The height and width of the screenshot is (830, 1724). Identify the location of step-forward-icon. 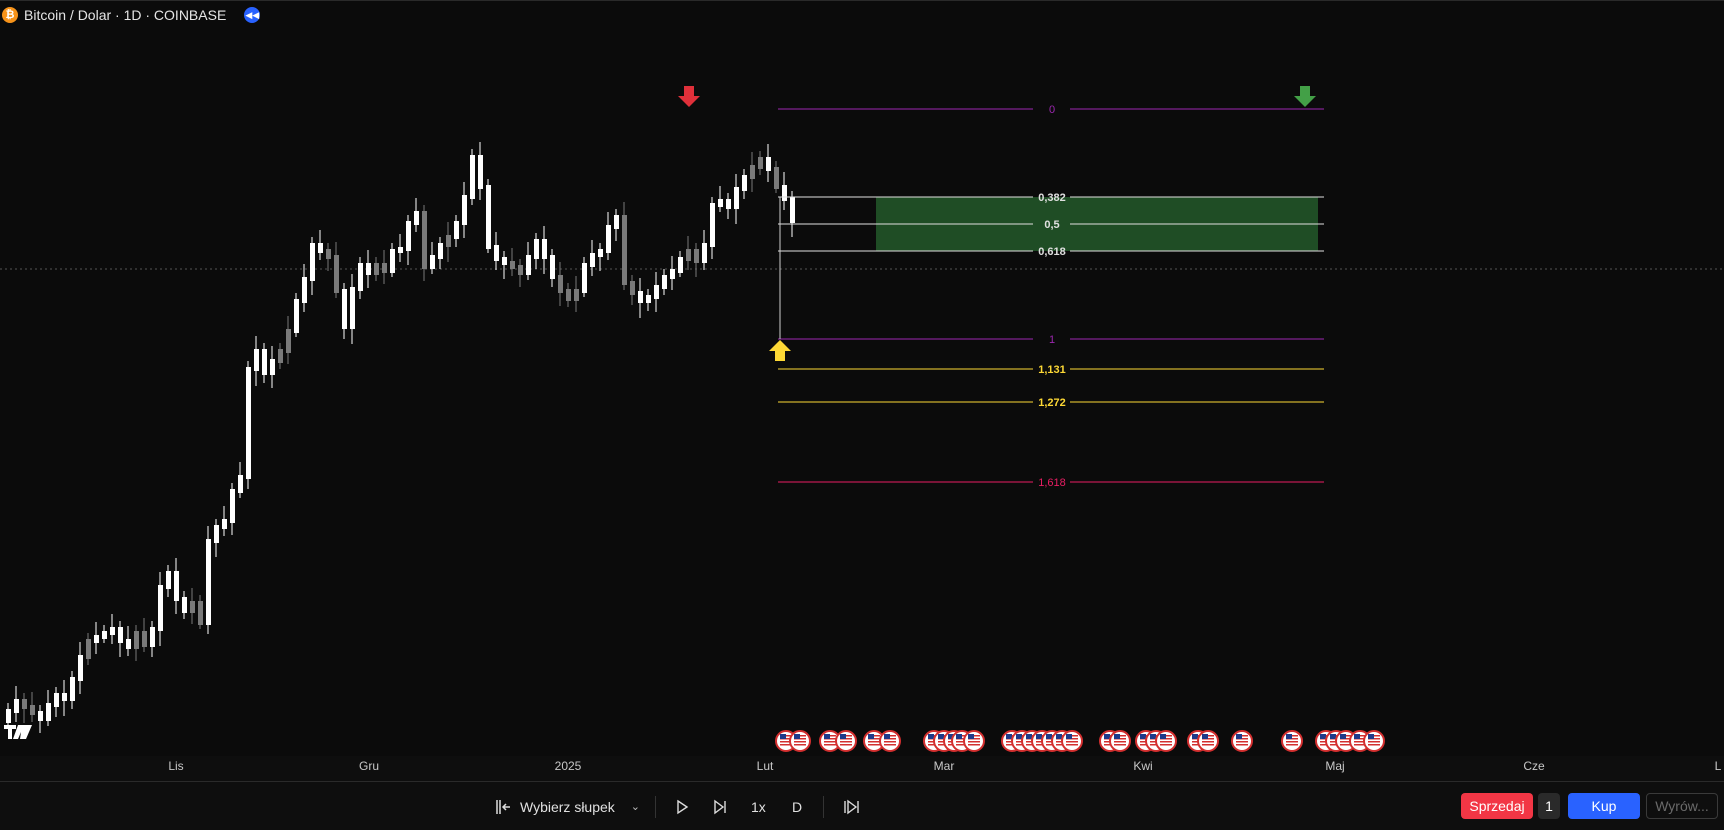
(720, 806).